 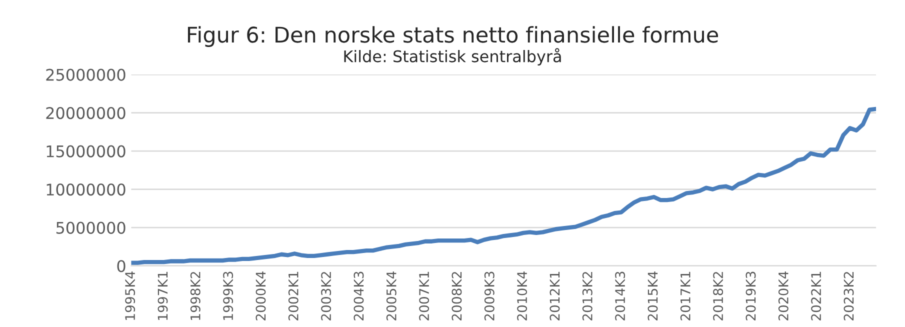 What do you see at coordinates (86, 113) in the screenshot?
I see `y-tick-label: 20000000` at bounding box center [86, 113].